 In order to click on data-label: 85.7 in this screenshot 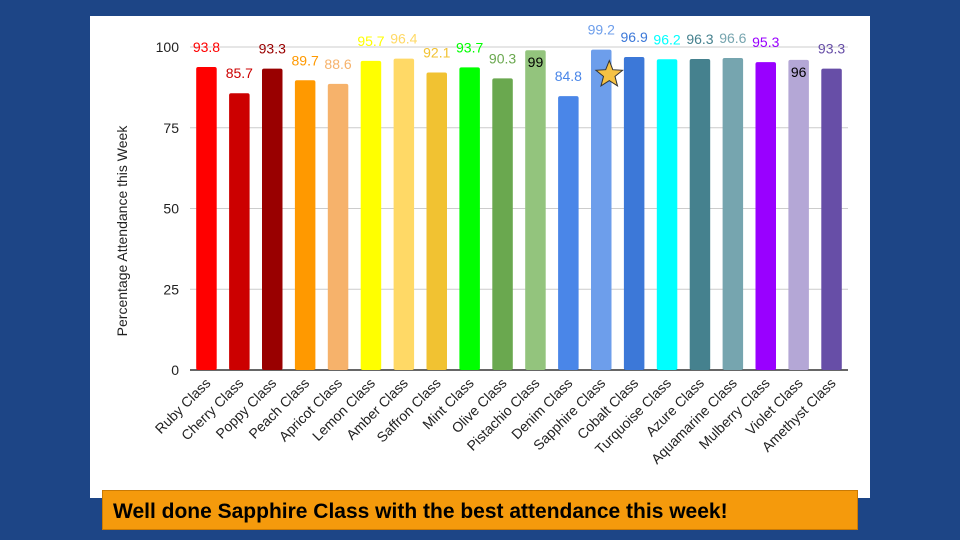, I will do `click(239, 73)`.